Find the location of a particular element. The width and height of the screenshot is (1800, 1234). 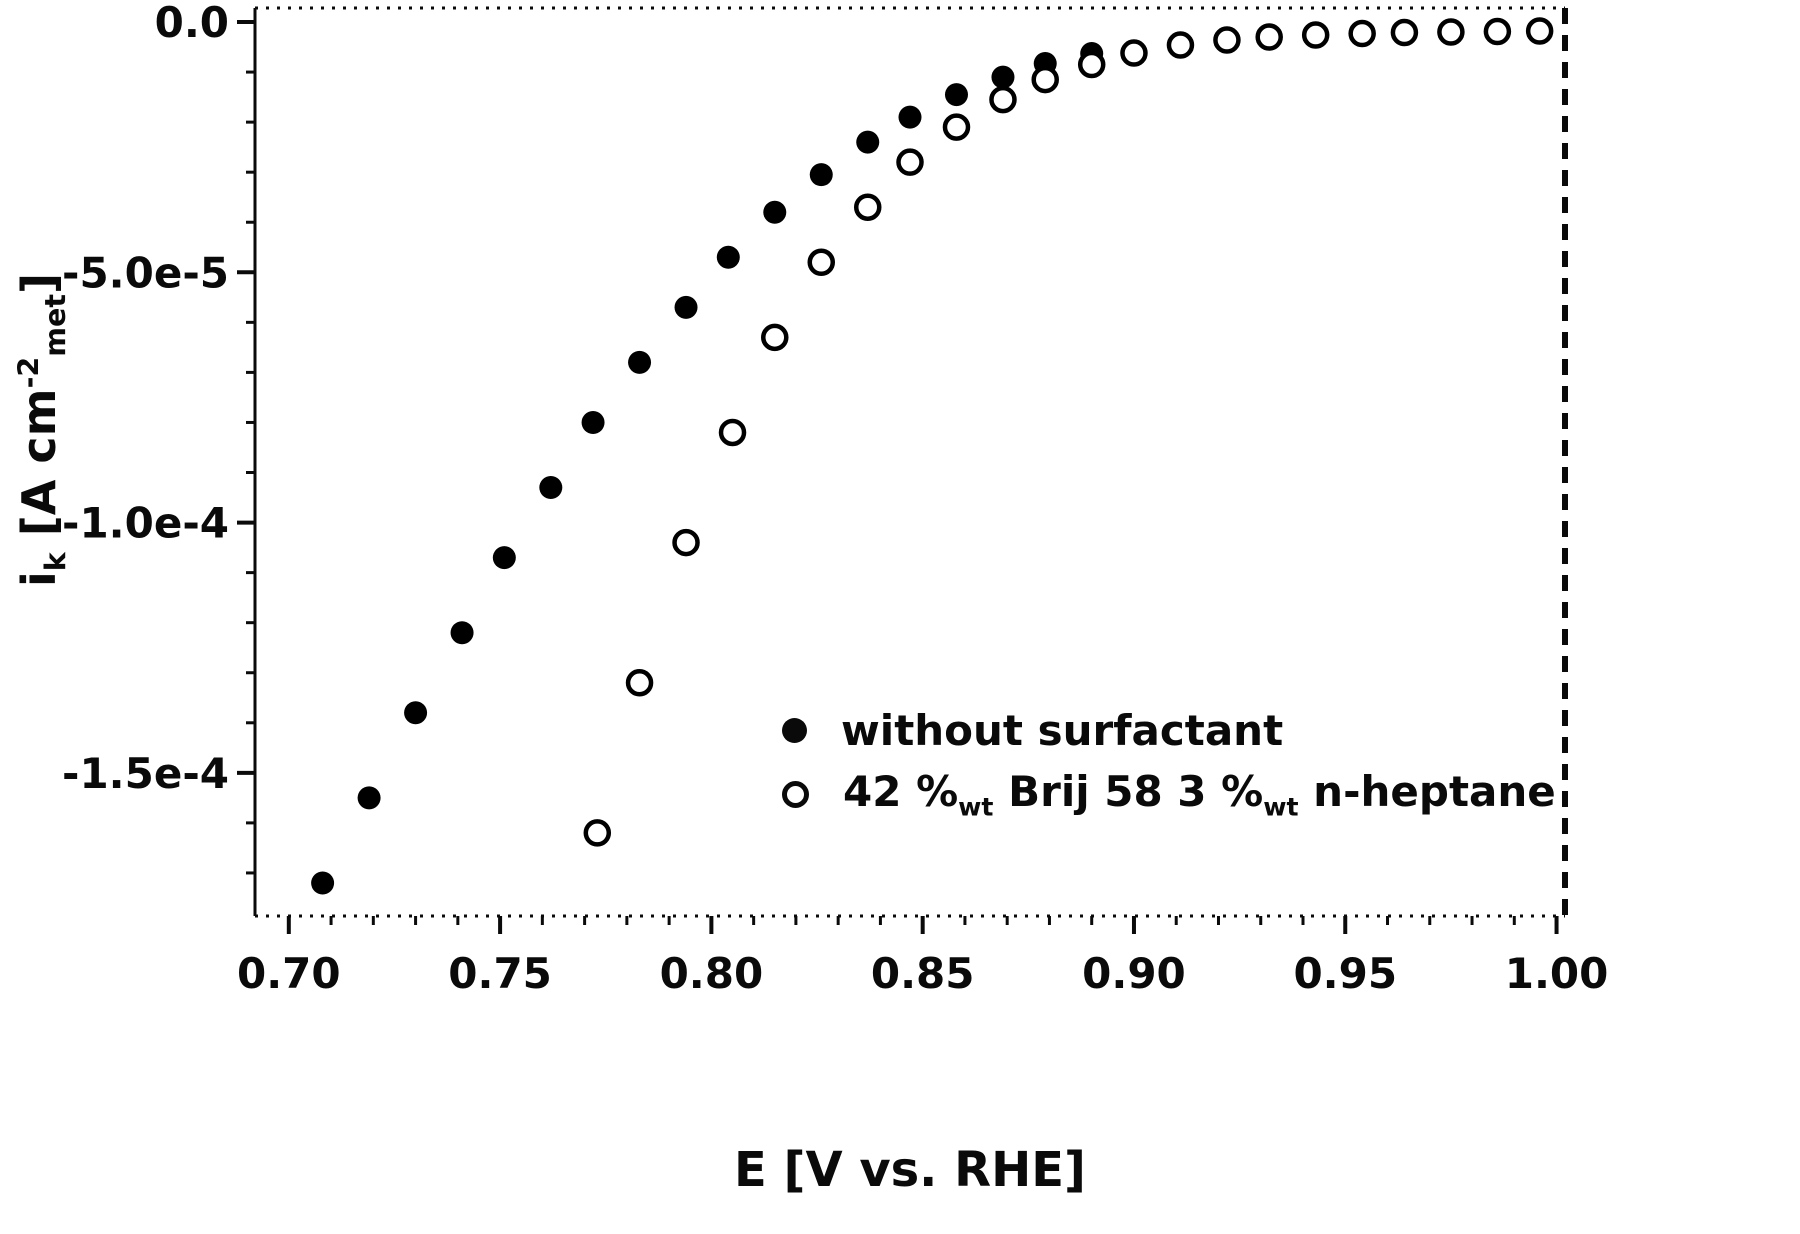

x-tick-label: 0.95 is located at coordinates (1345, 973).